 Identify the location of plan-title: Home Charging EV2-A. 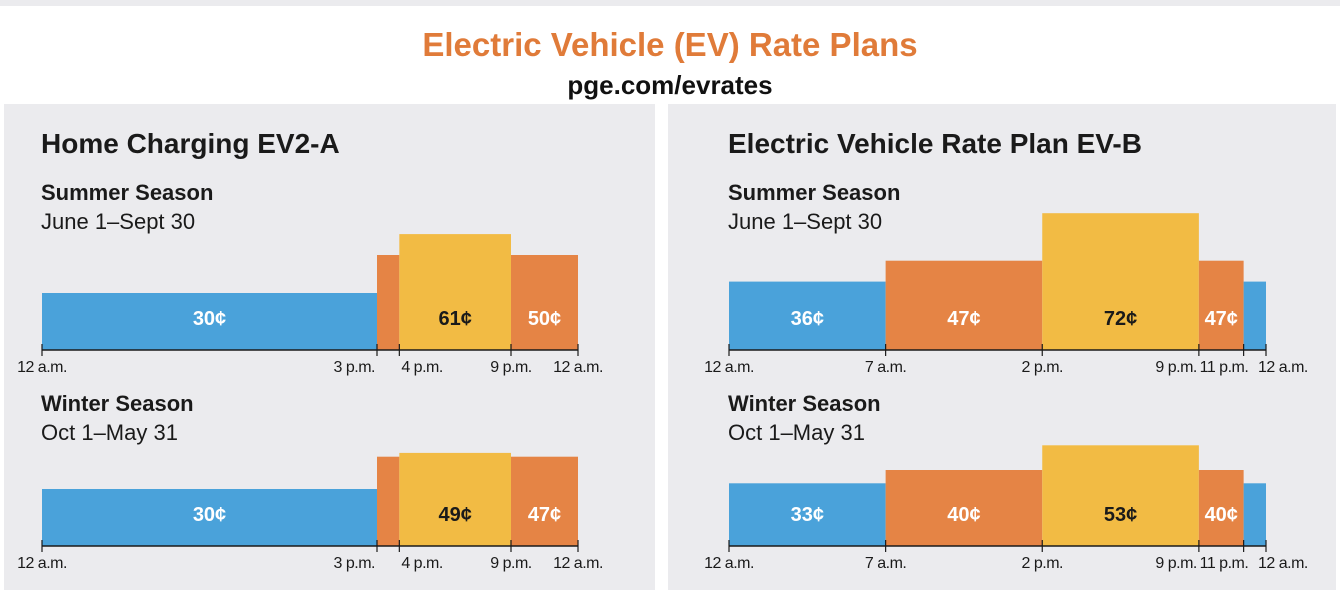
(190, 143).